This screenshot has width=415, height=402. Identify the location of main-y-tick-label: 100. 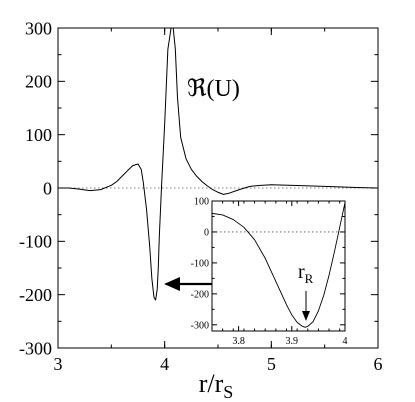
(38, 135).